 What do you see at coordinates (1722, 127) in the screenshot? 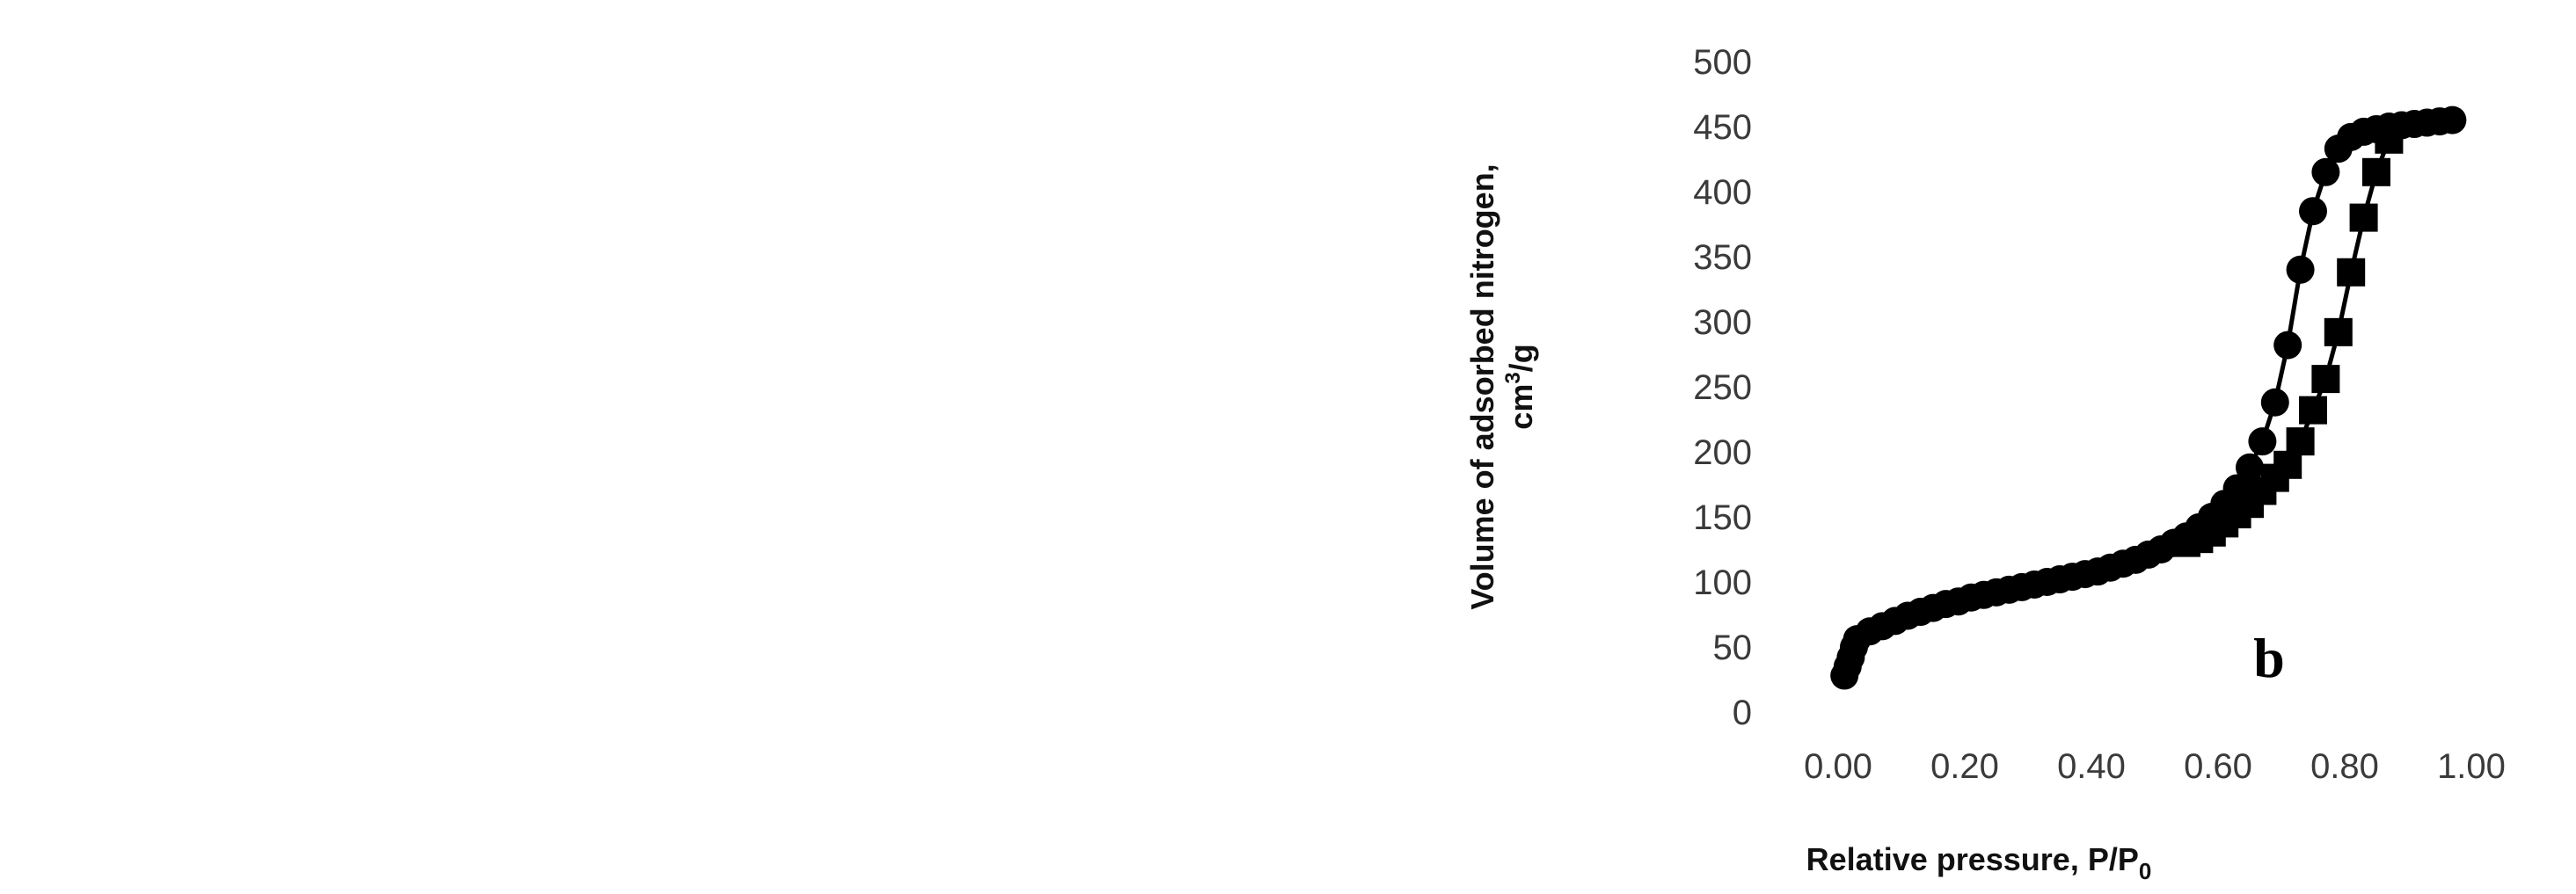
I see `y-tick-label: 450` at bounding box center [1722, 127].